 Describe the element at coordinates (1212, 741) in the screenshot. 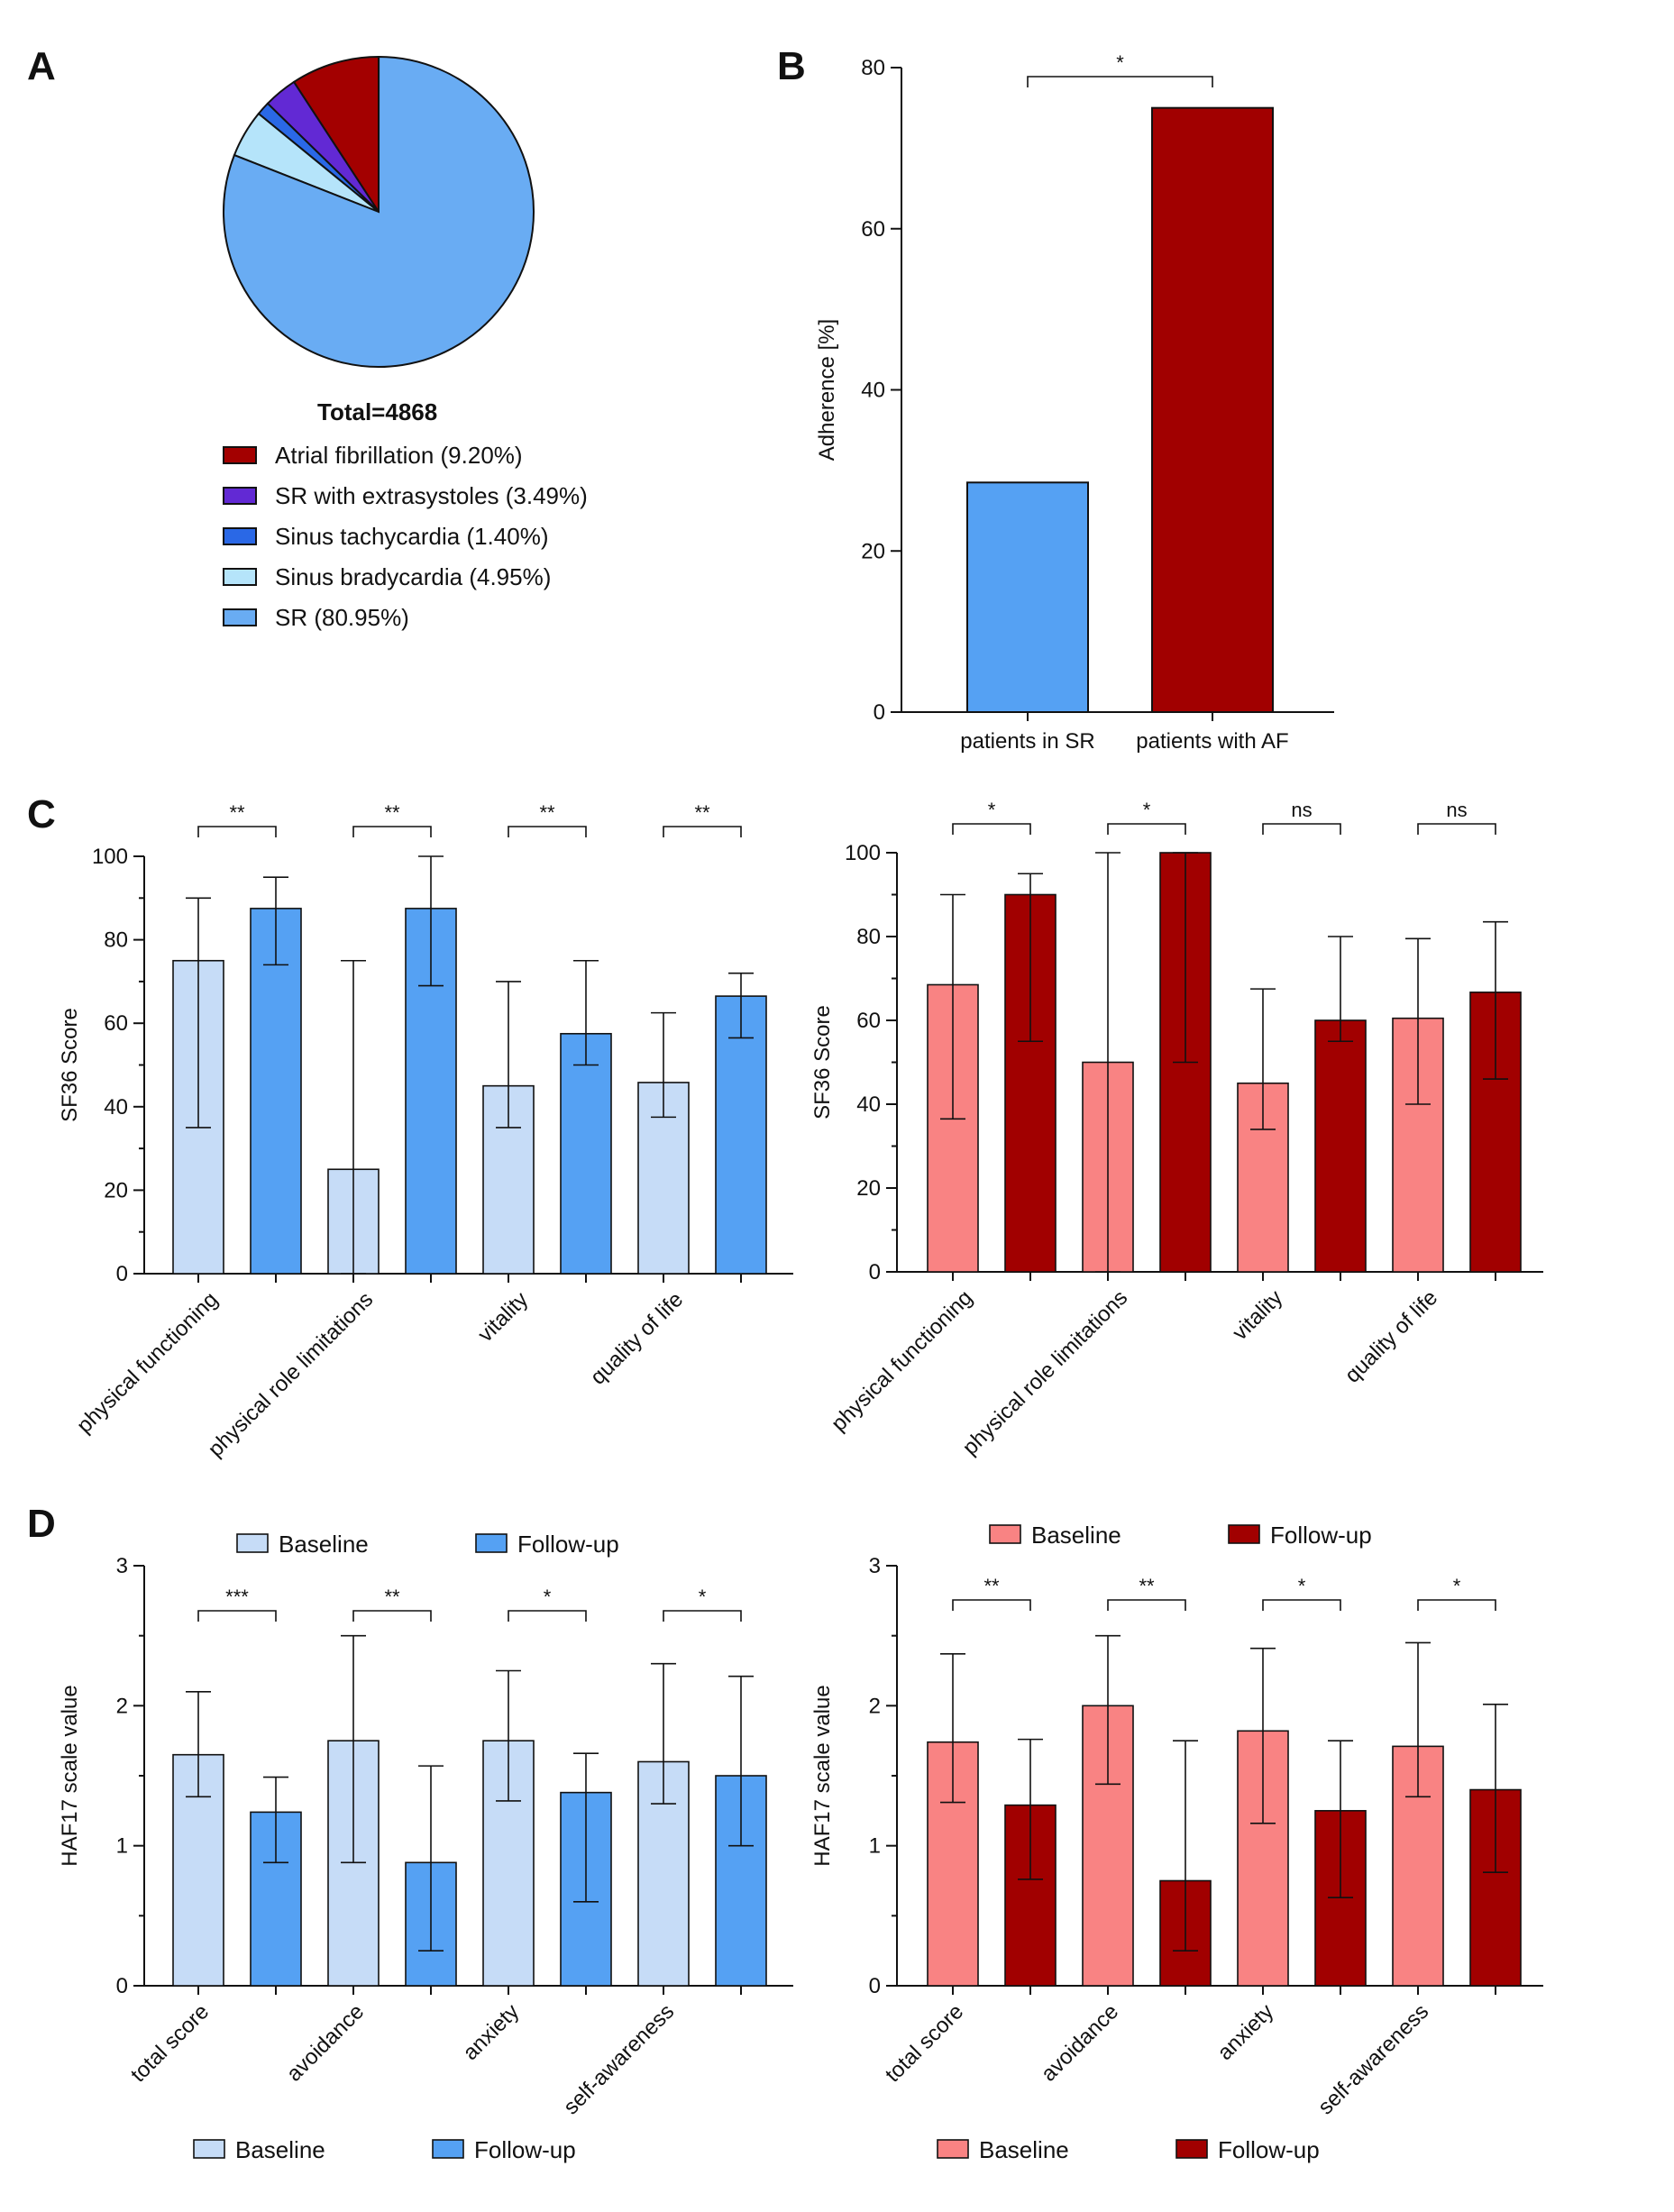

I see `x-category-label: patients with AF` at that location.